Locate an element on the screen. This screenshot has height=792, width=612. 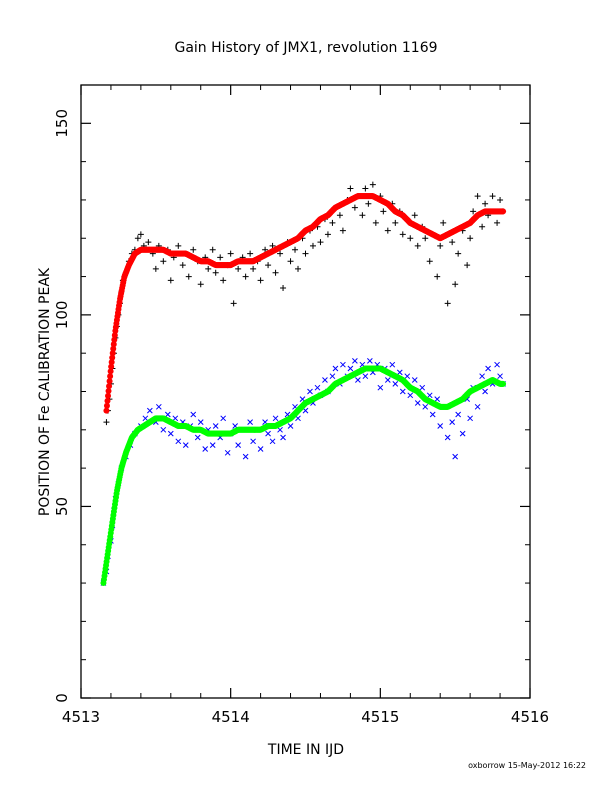
chart-title: Gain History of JMX1, revolution 1169 is located at coordinates (305, 48).